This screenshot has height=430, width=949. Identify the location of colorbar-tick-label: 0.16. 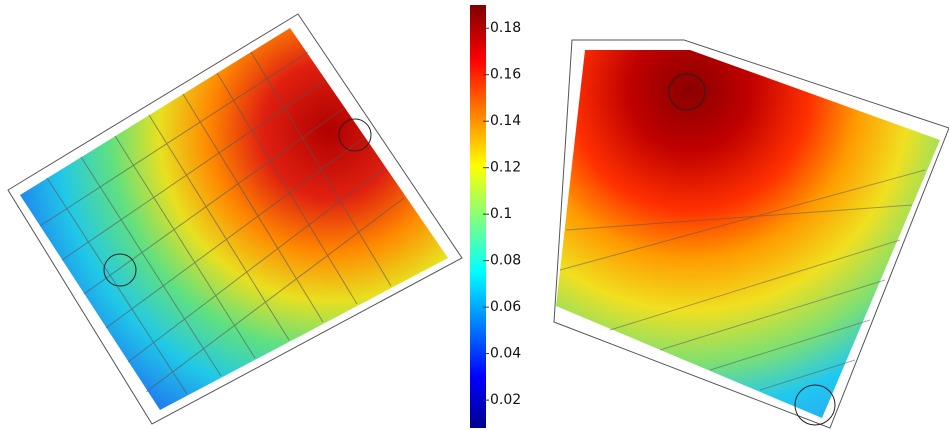
(505, 75).